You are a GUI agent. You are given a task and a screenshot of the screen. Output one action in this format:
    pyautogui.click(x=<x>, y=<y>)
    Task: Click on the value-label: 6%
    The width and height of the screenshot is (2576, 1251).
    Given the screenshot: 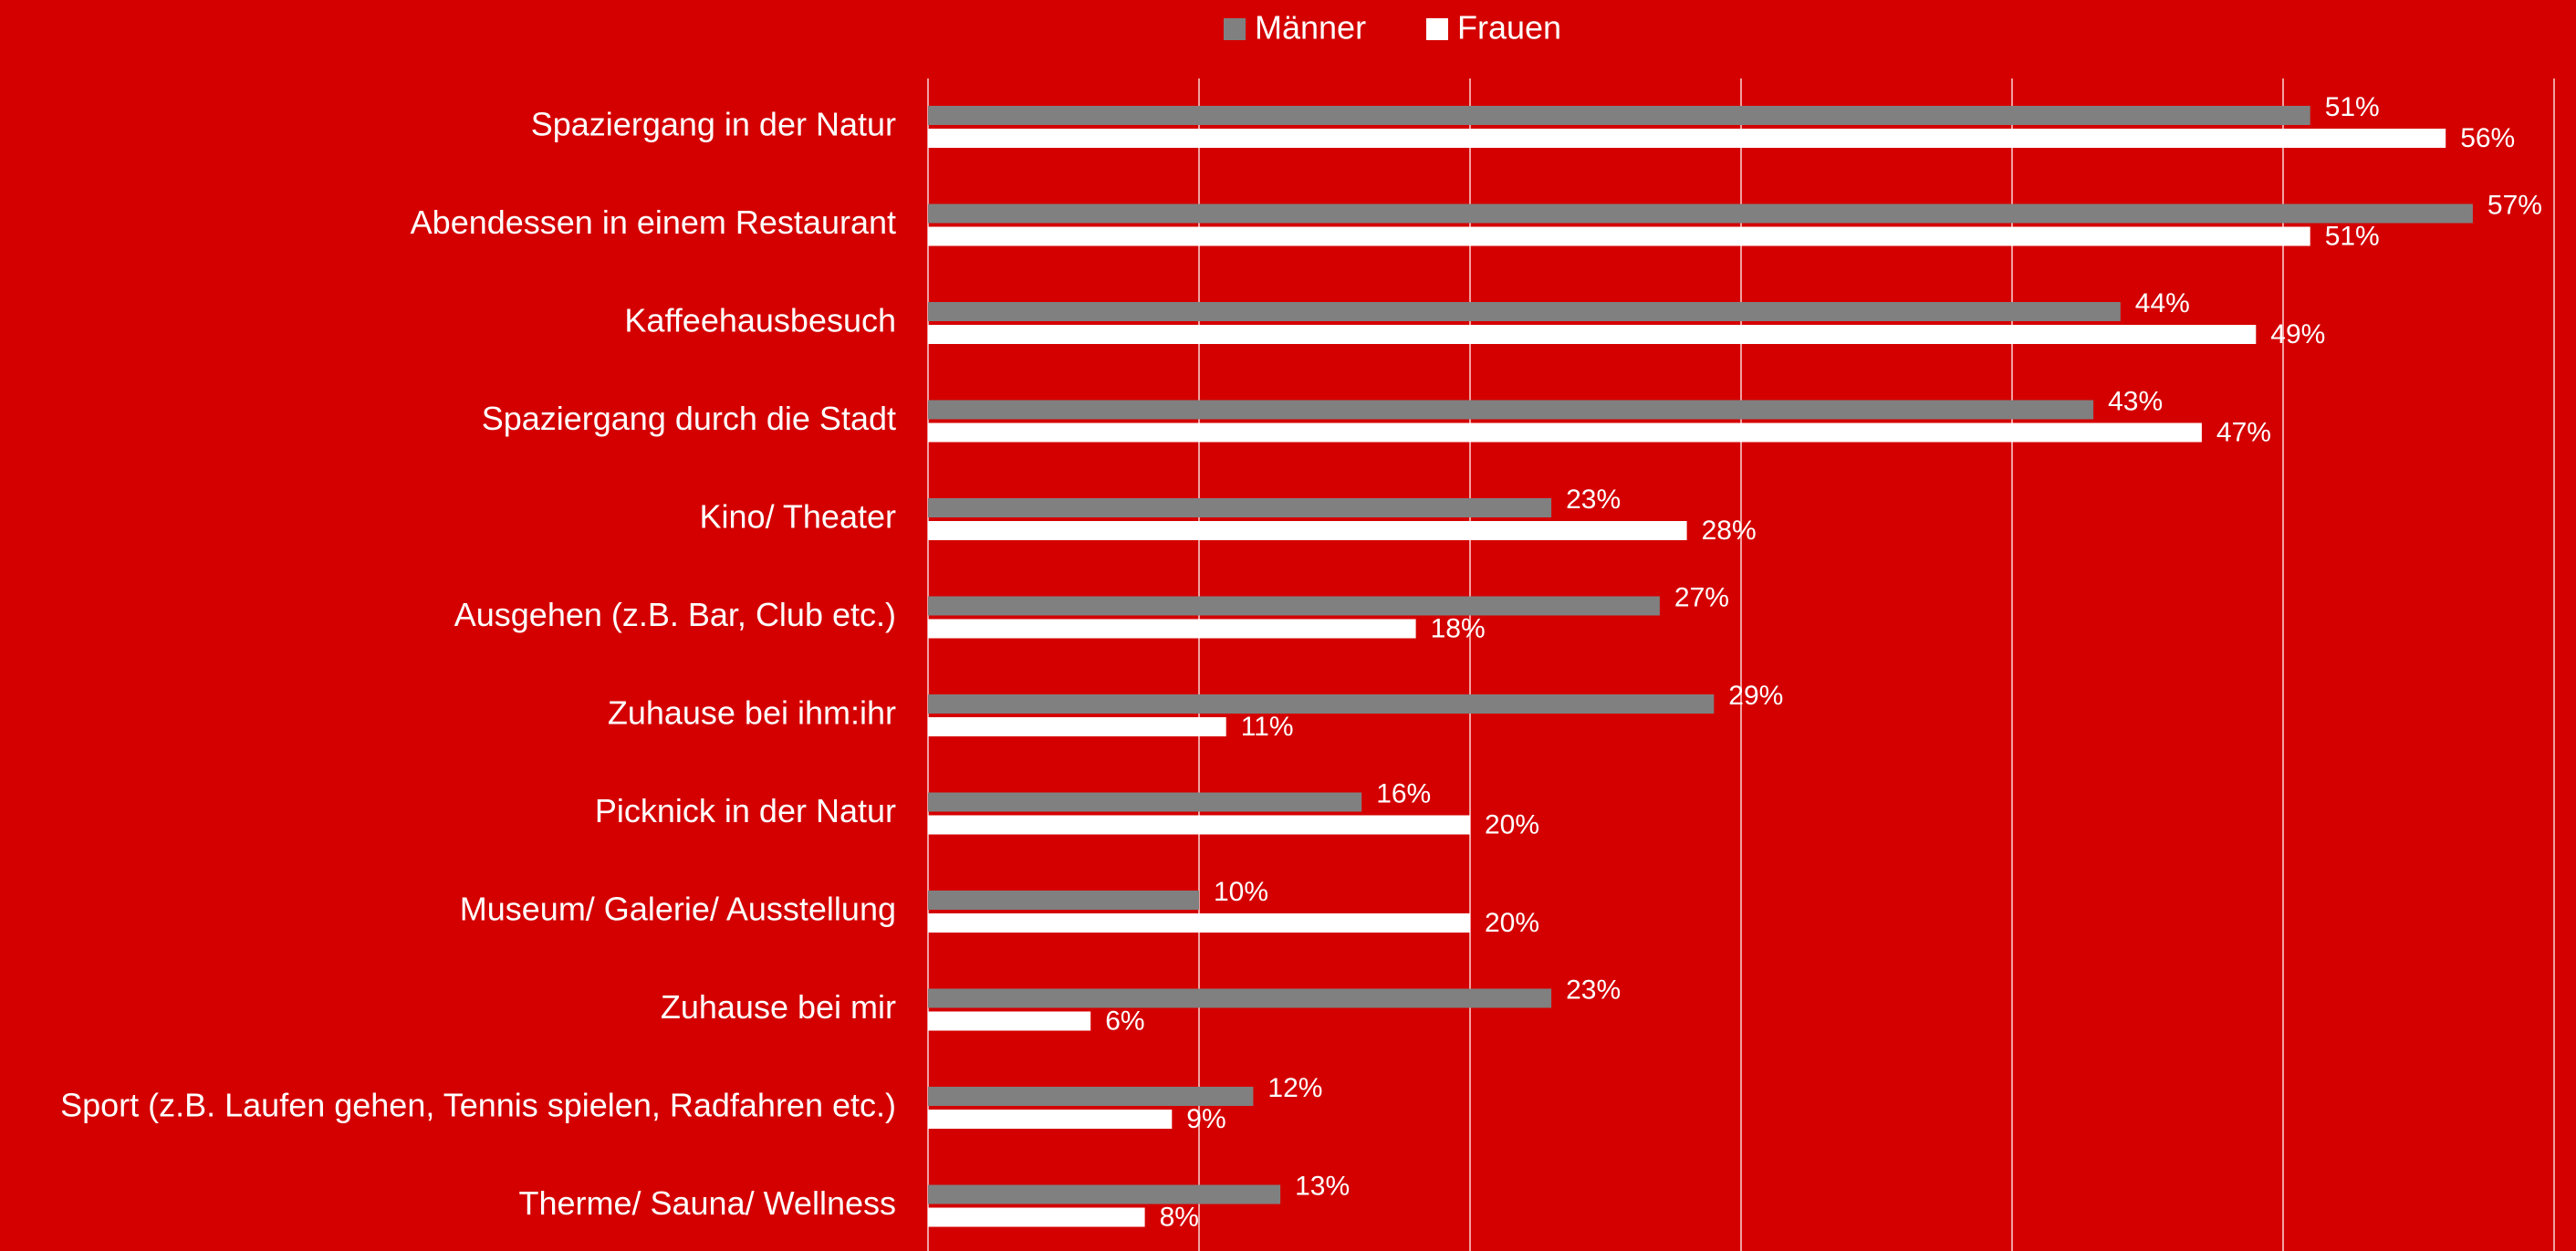 What is the action you would take?
    pyautogui.click(x=1124, y=1021)
    